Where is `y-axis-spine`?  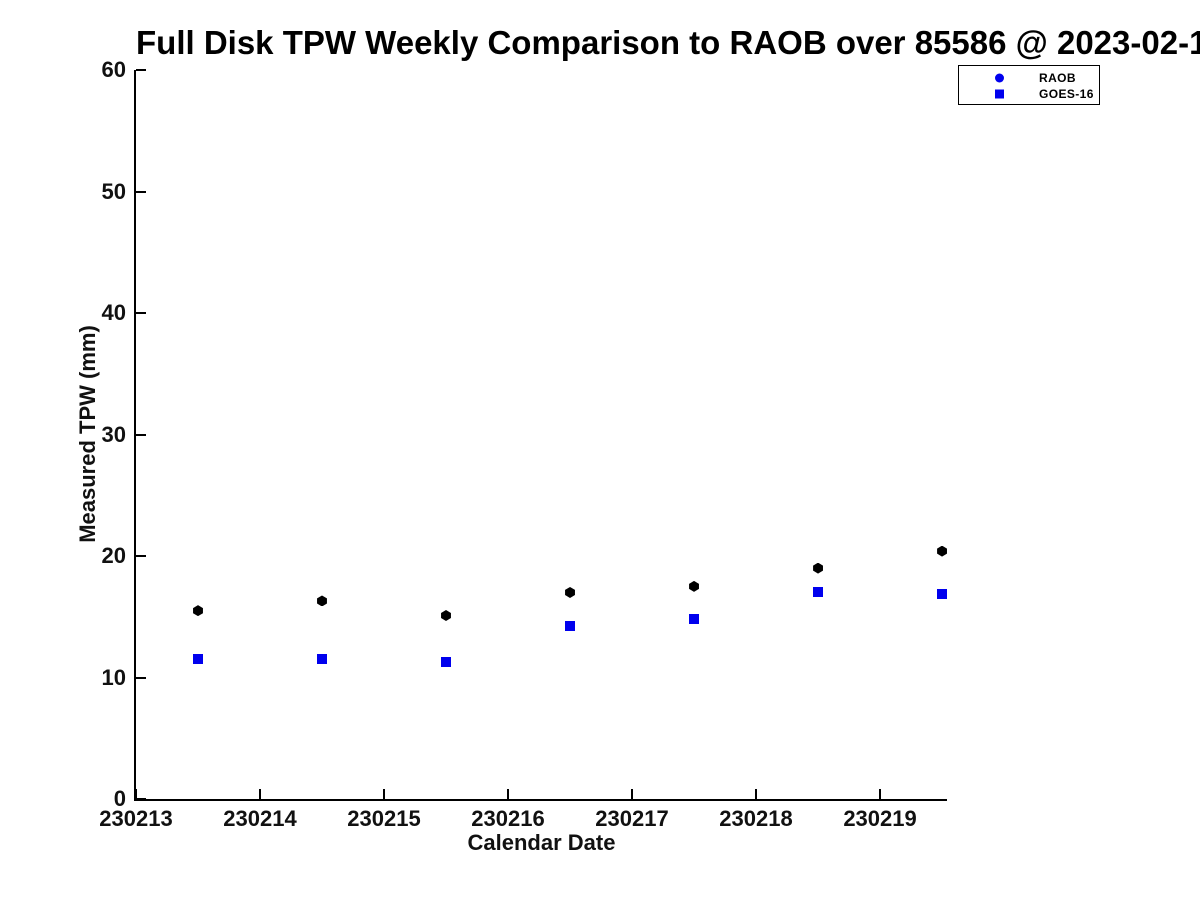
y-axis-spine is located at coordinates (135, 435).